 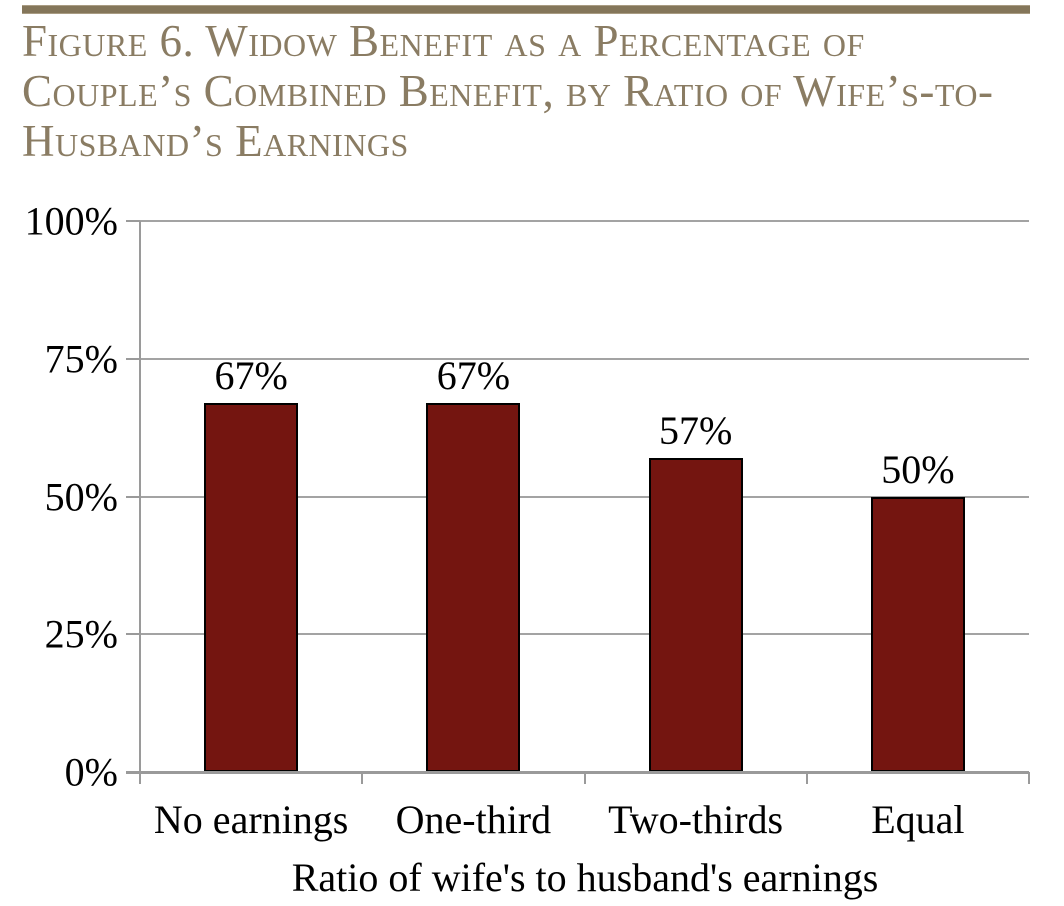 What do you see at coordinates (215, 141) in the screenshot?
I see `figure-title-line-3: Husband’s Earnings` at bounding box center [215, 141].